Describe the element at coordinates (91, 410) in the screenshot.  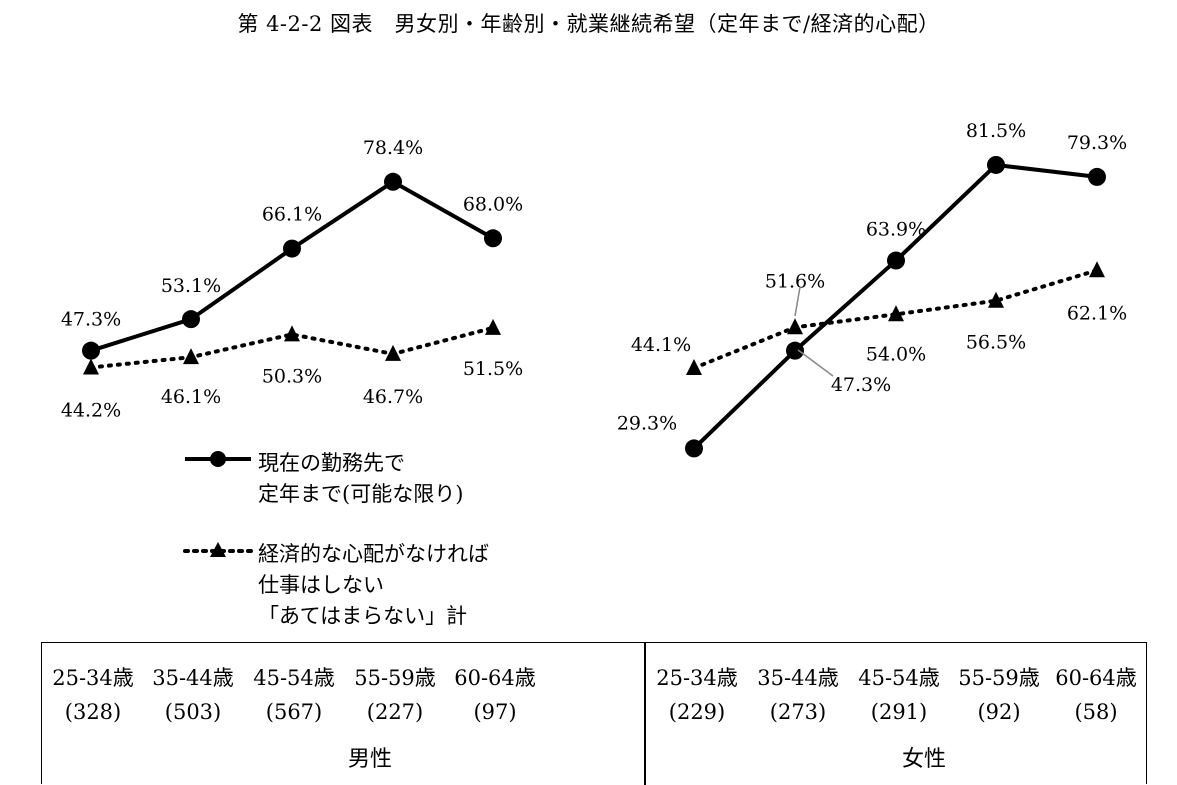
I see `data-label: 44.2%` at that location.